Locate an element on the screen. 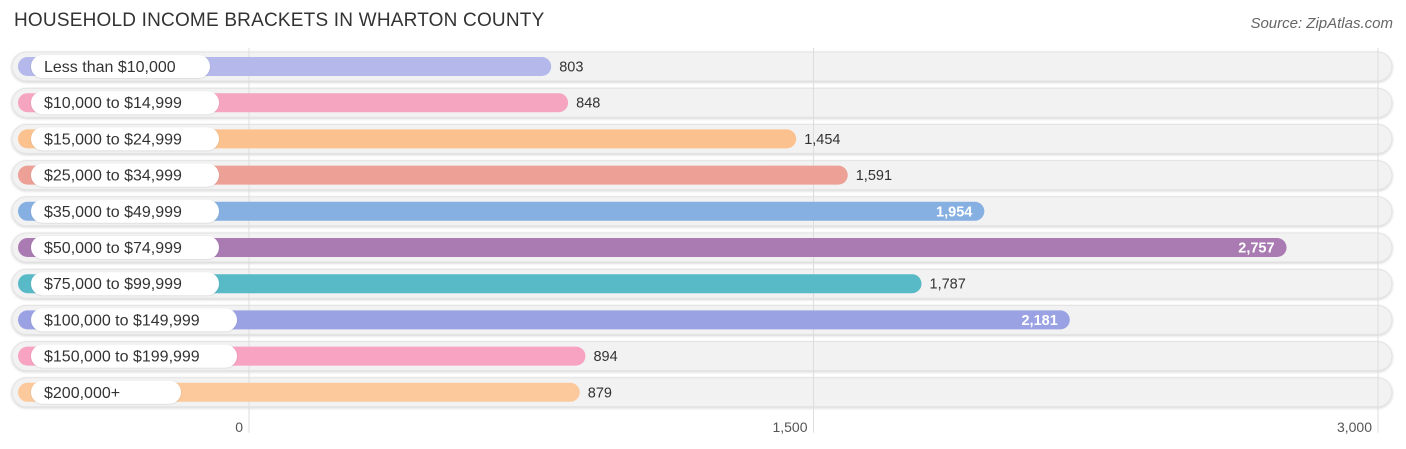 The width and height of the screenshot is (1406, 449). category-label: Less than $10,000 is located at coordinates (110, 67).